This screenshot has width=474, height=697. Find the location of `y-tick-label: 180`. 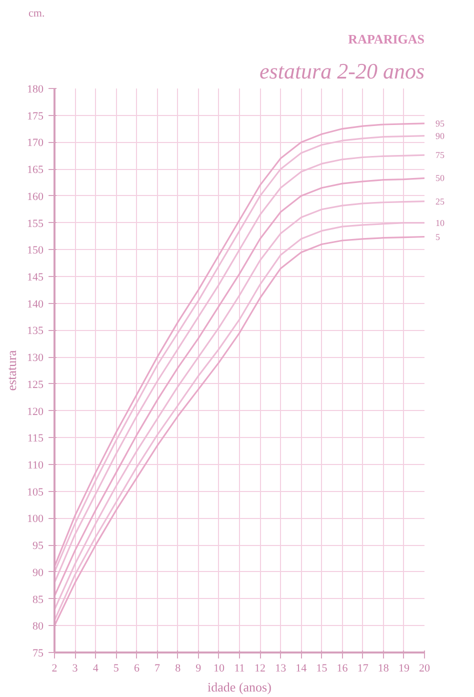

y-tick-label: 180 is located at coordinates (35, 90).